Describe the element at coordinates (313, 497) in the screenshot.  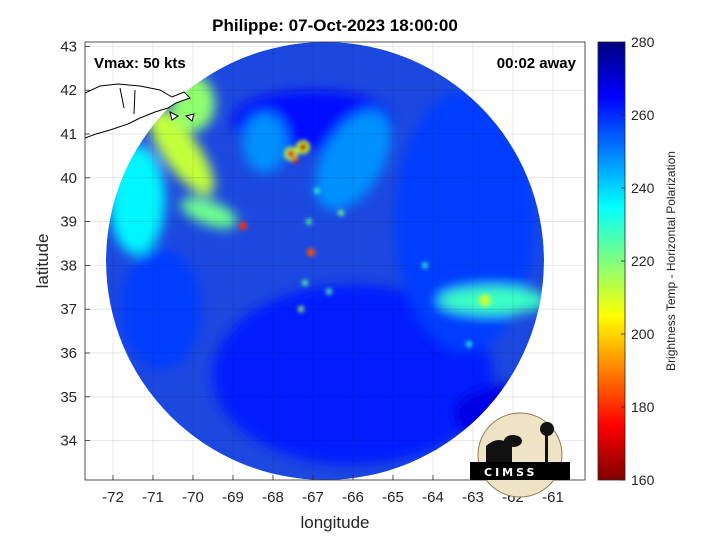
I see `x-tick-label: -67` at that location.